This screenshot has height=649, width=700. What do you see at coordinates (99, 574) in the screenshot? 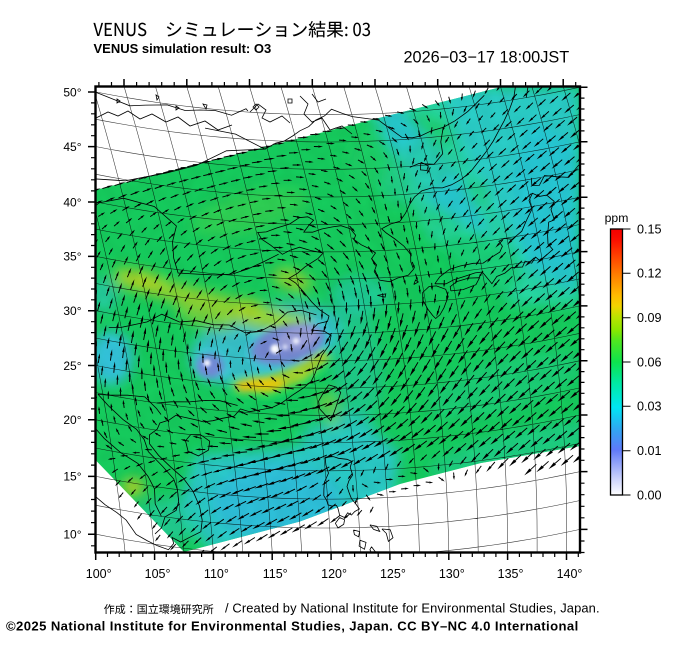
I see `svg-text: 100°` at bounding box center [99, 574].